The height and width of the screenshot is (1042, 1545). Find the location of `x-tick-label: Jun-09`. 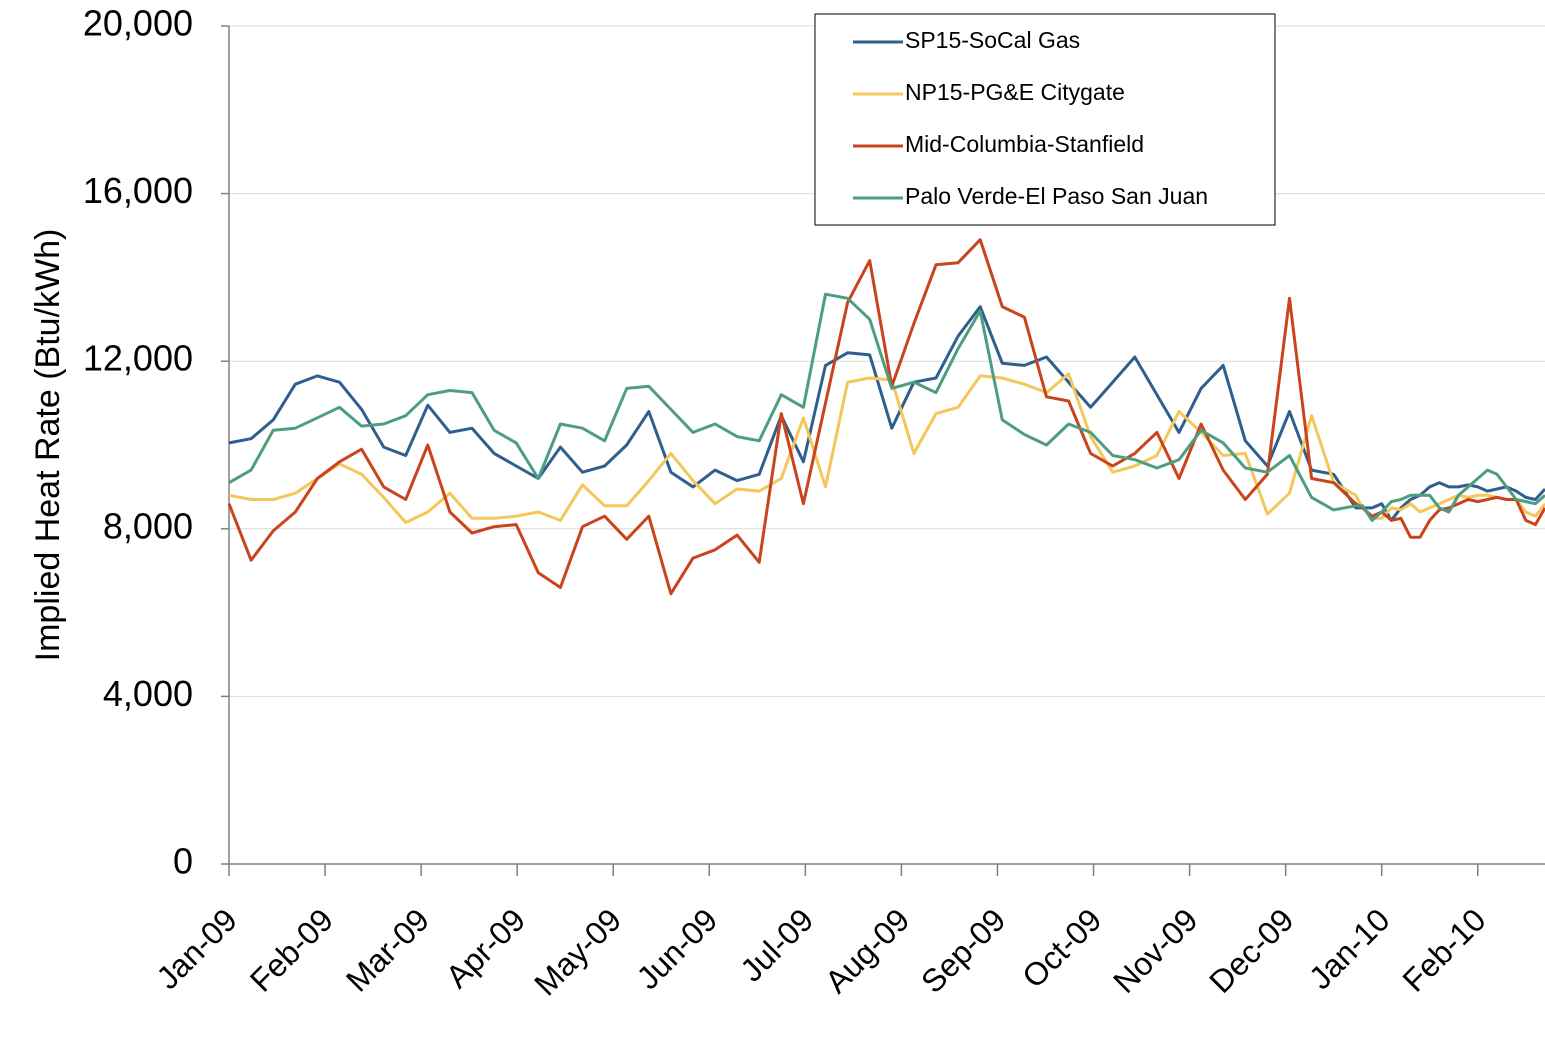

x-tick-label: Jun-09 is located at coordinates (677, 948).